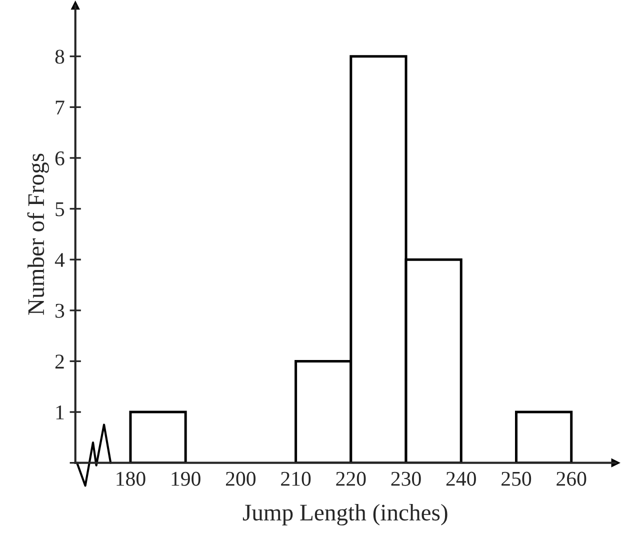 This screenshot has width=628, height=551. I want to click on x-tick-label: 230, so click(406, 479).